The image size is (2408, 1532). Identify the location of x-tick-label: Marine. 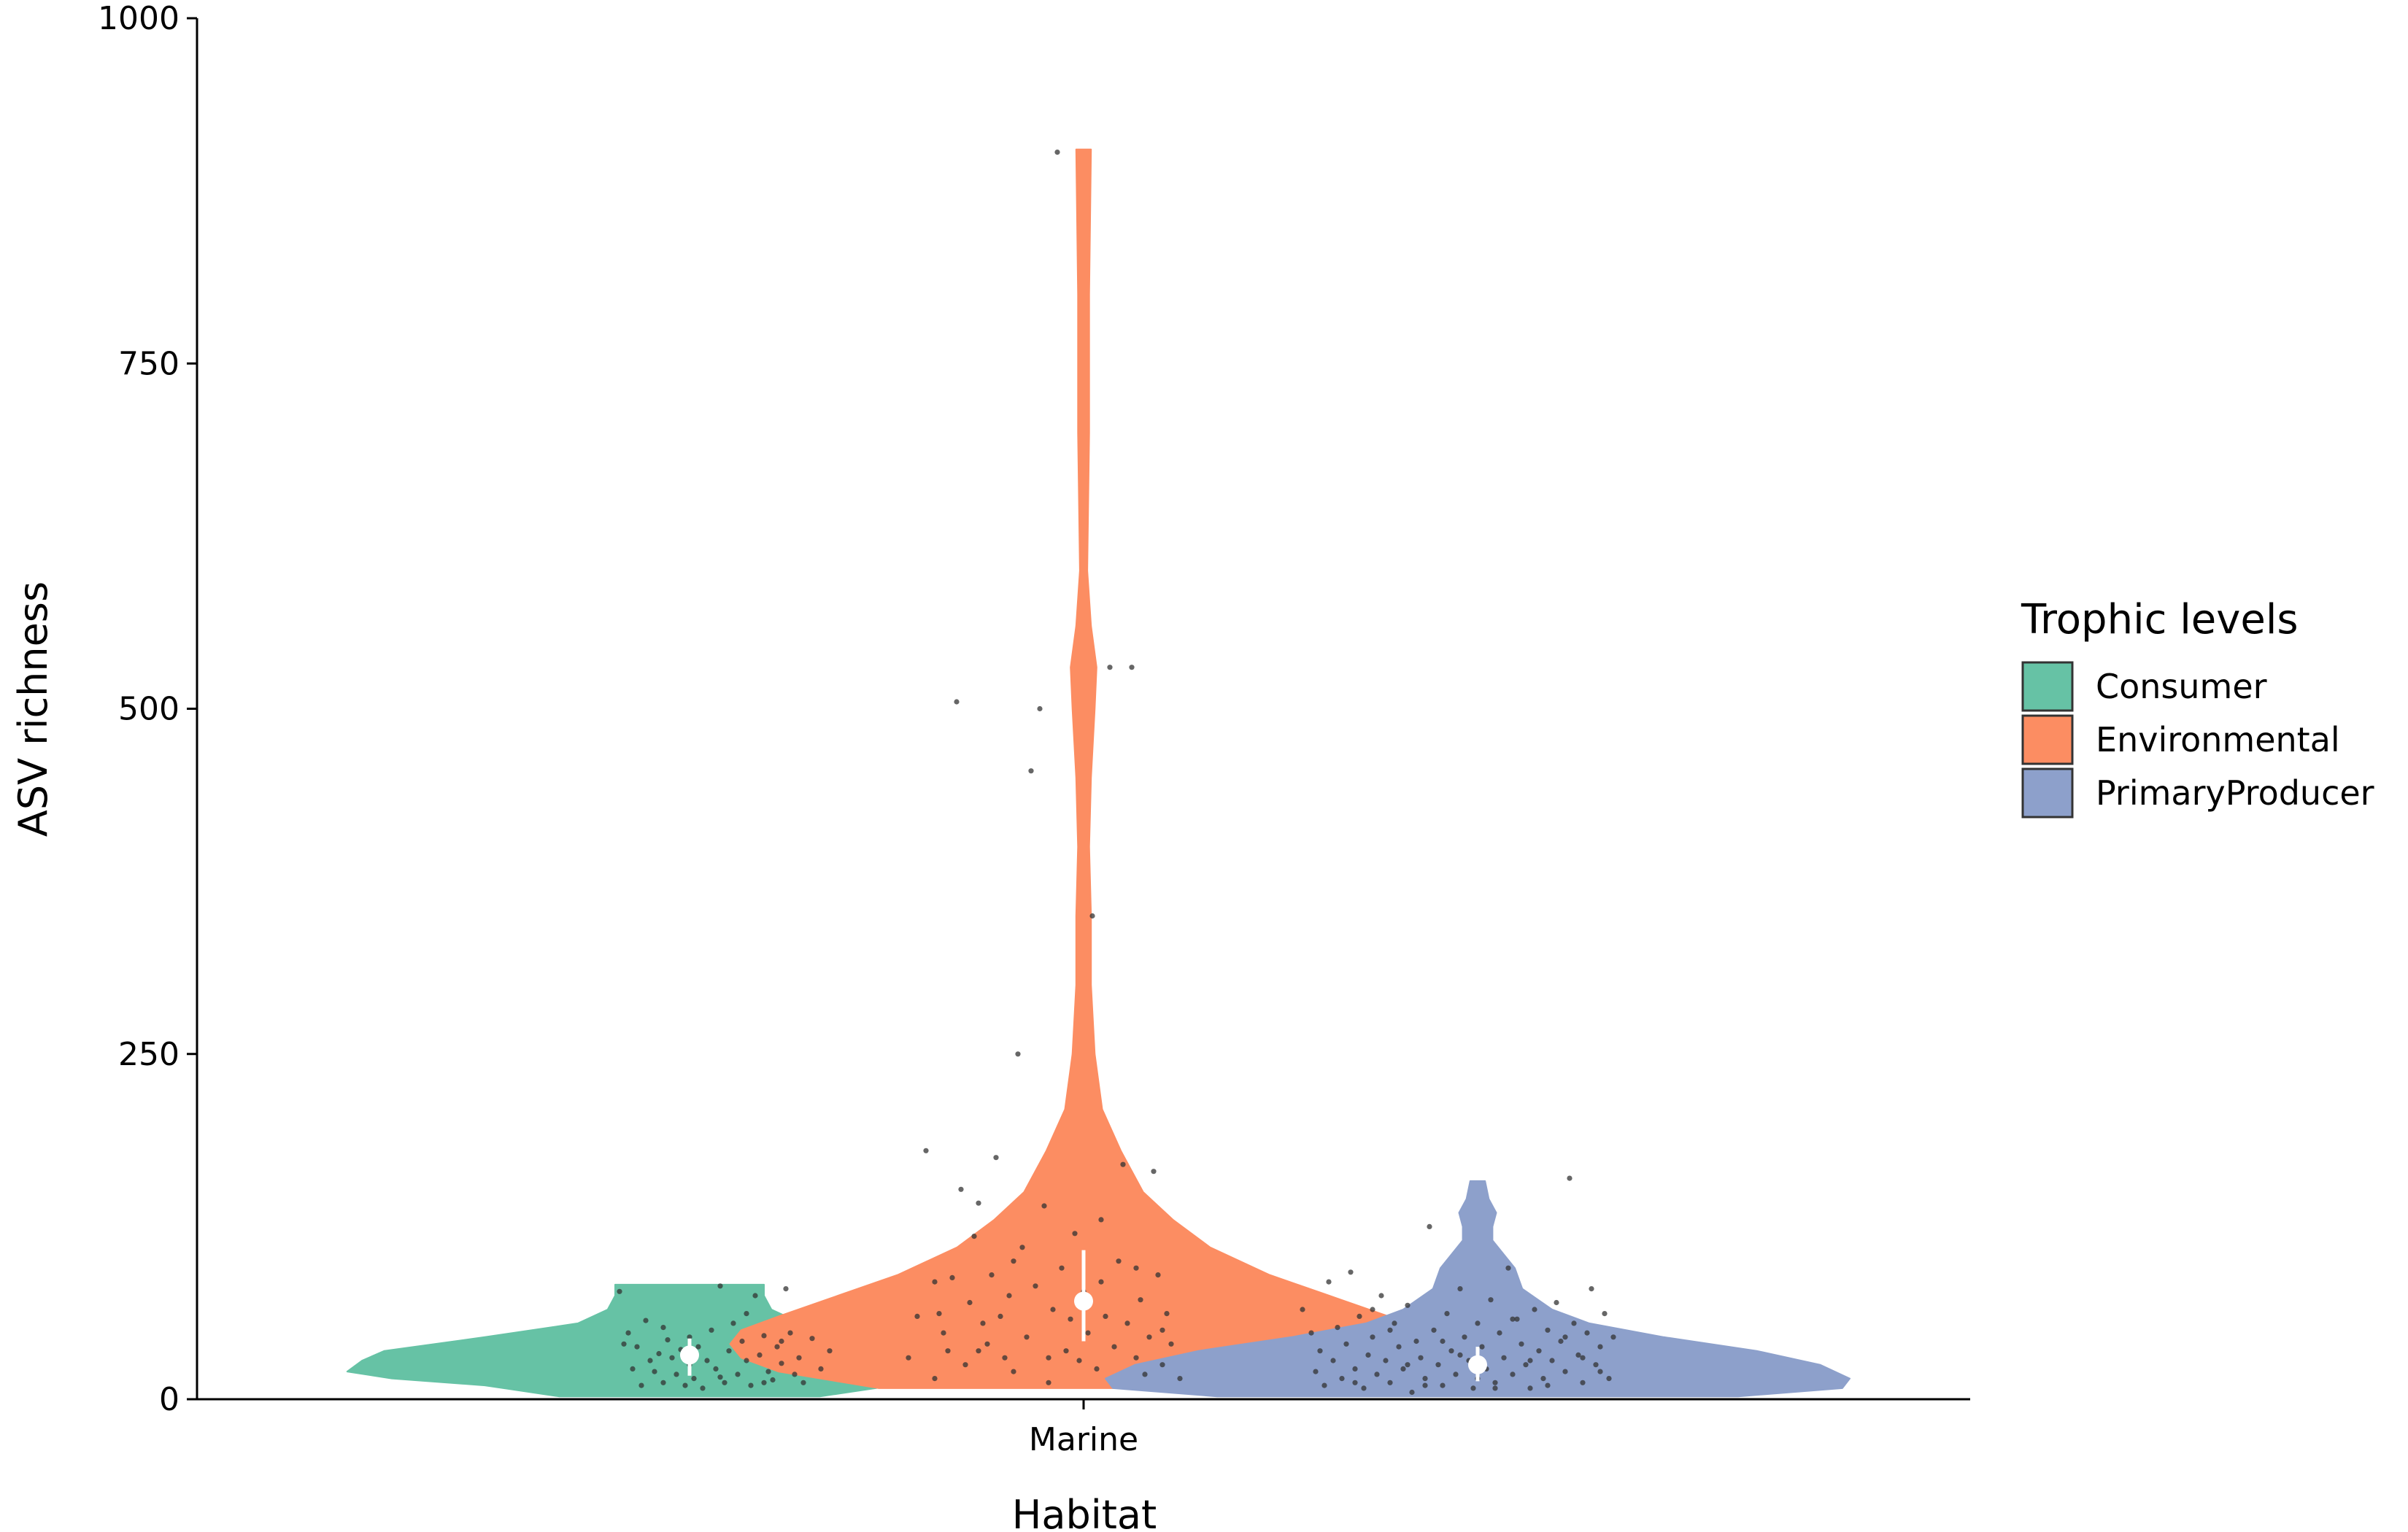
(1083, 1439).